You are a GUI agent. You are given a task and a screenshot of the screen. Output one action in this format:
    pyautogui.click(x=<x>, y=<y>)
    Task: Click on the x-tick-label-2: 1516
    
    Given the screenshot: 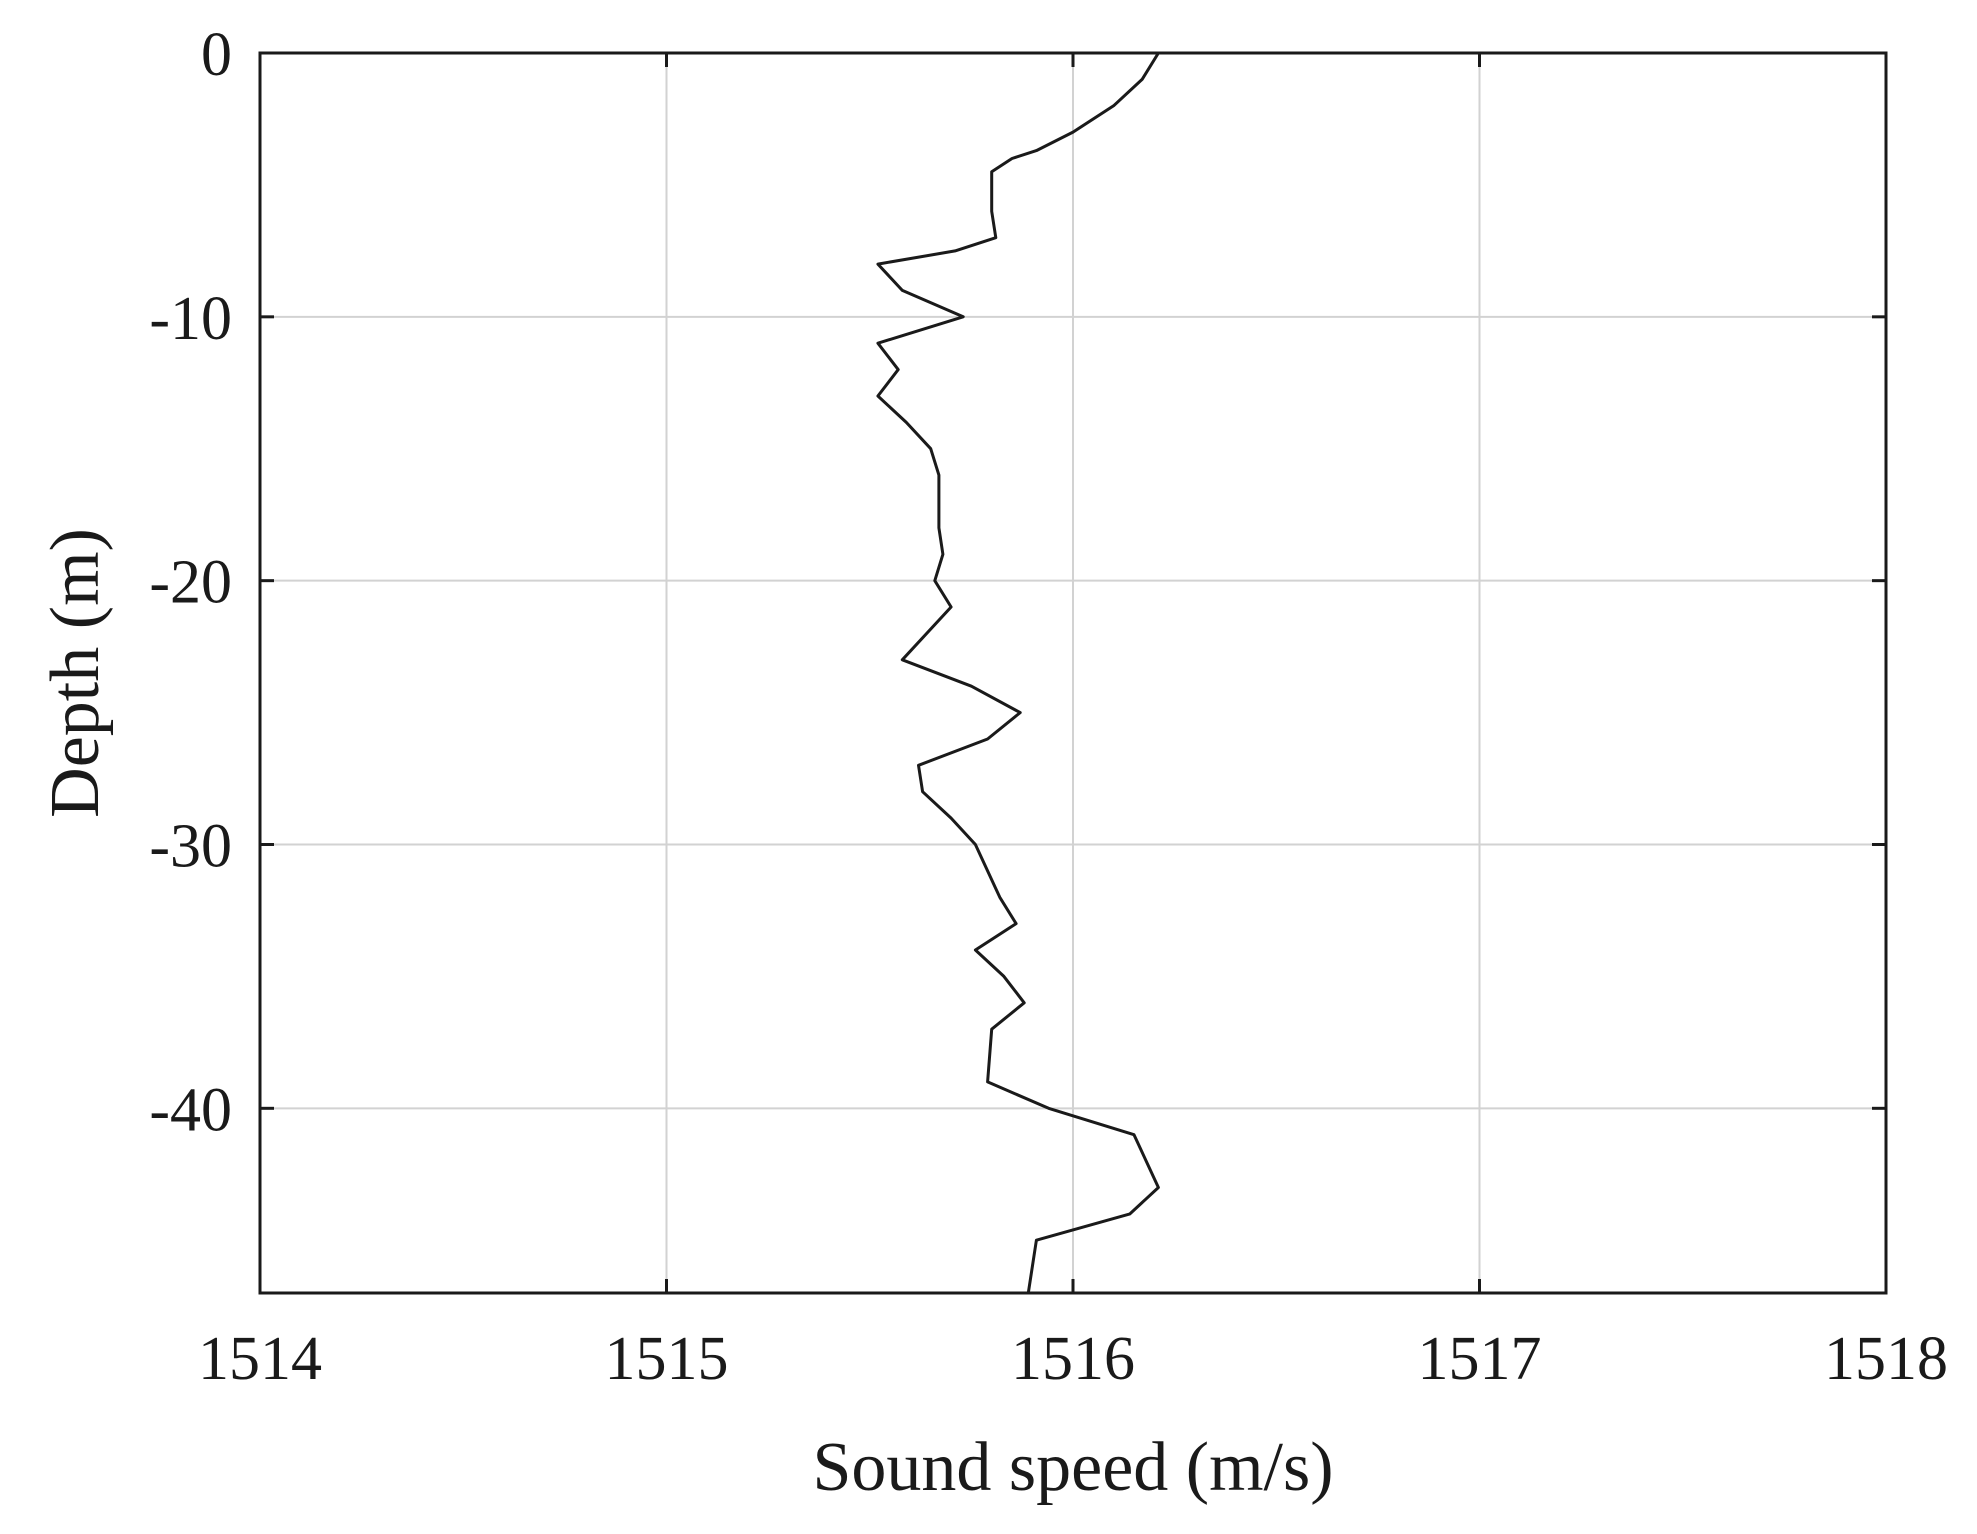 What is the action you would take?
    pyautogui.click(x=1073, y=1359)
    